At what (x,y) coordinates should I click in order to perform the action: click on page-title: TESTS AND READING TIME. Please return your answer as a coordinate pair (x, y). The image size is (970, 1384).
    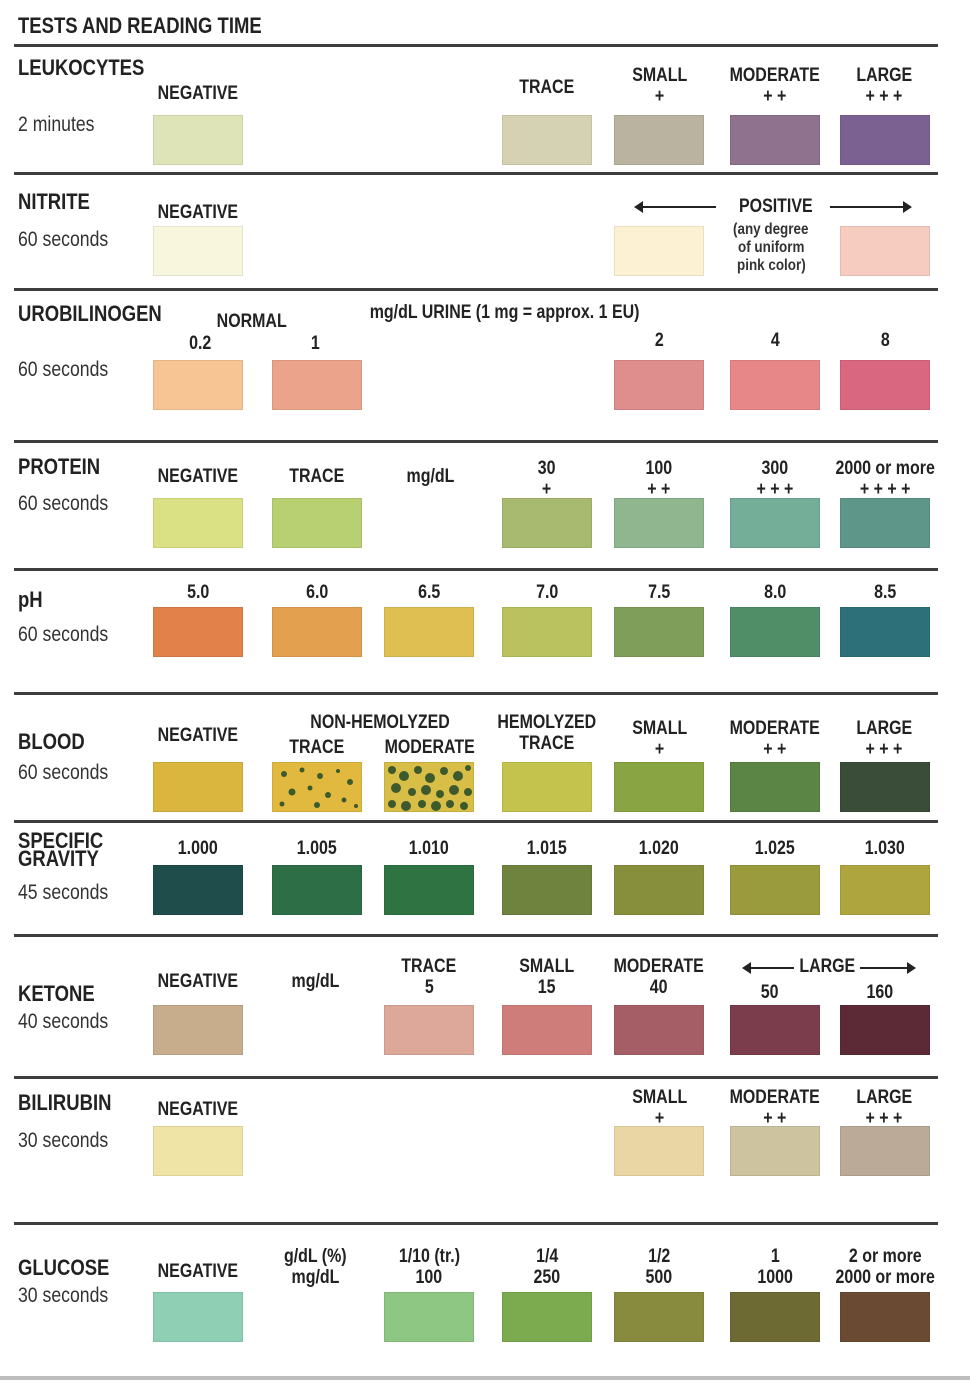
    Looking at the image, I should click on (140, 25).